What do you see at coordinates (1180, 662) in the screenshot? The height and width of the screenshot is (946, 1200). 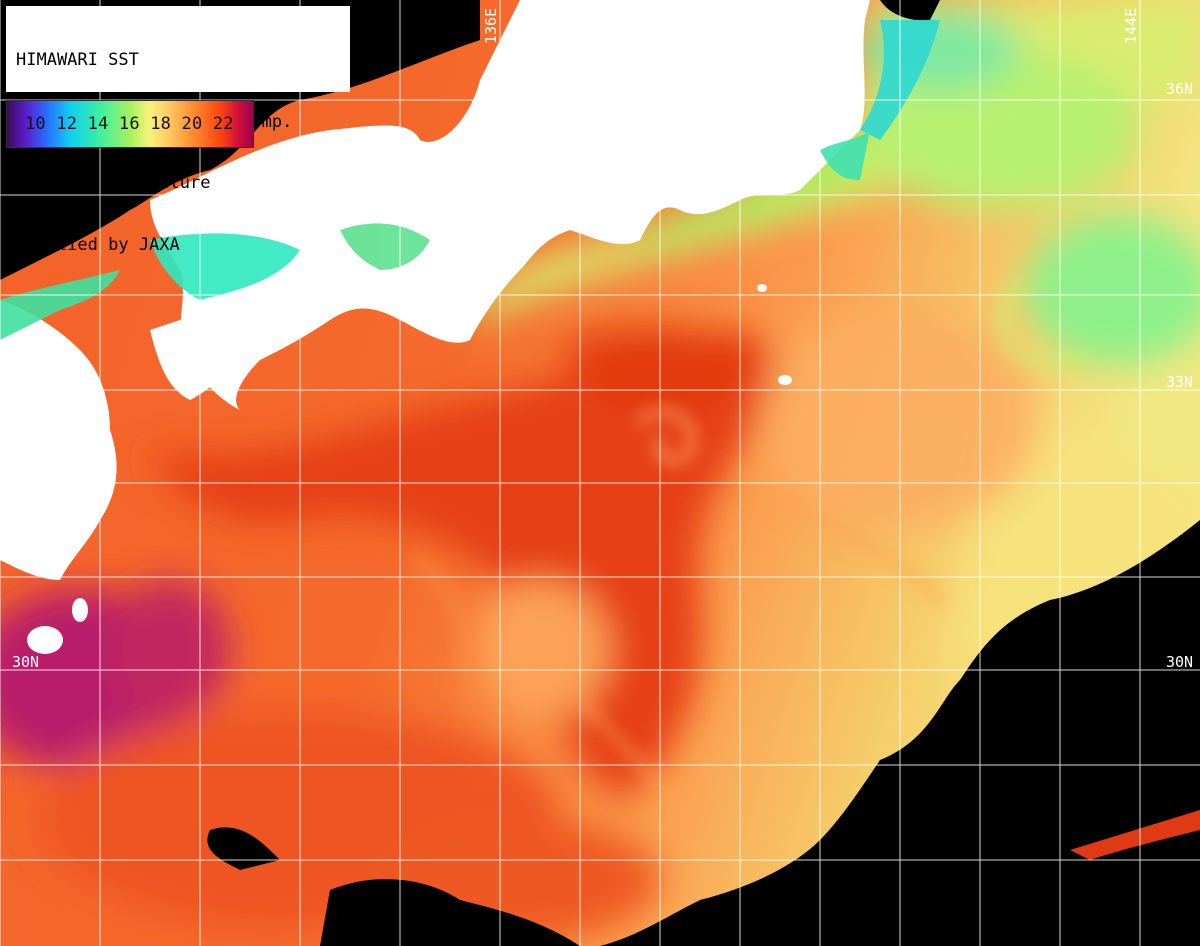 I see `label-lat-30n-right: 30N` at bounding box center [1180, 662].